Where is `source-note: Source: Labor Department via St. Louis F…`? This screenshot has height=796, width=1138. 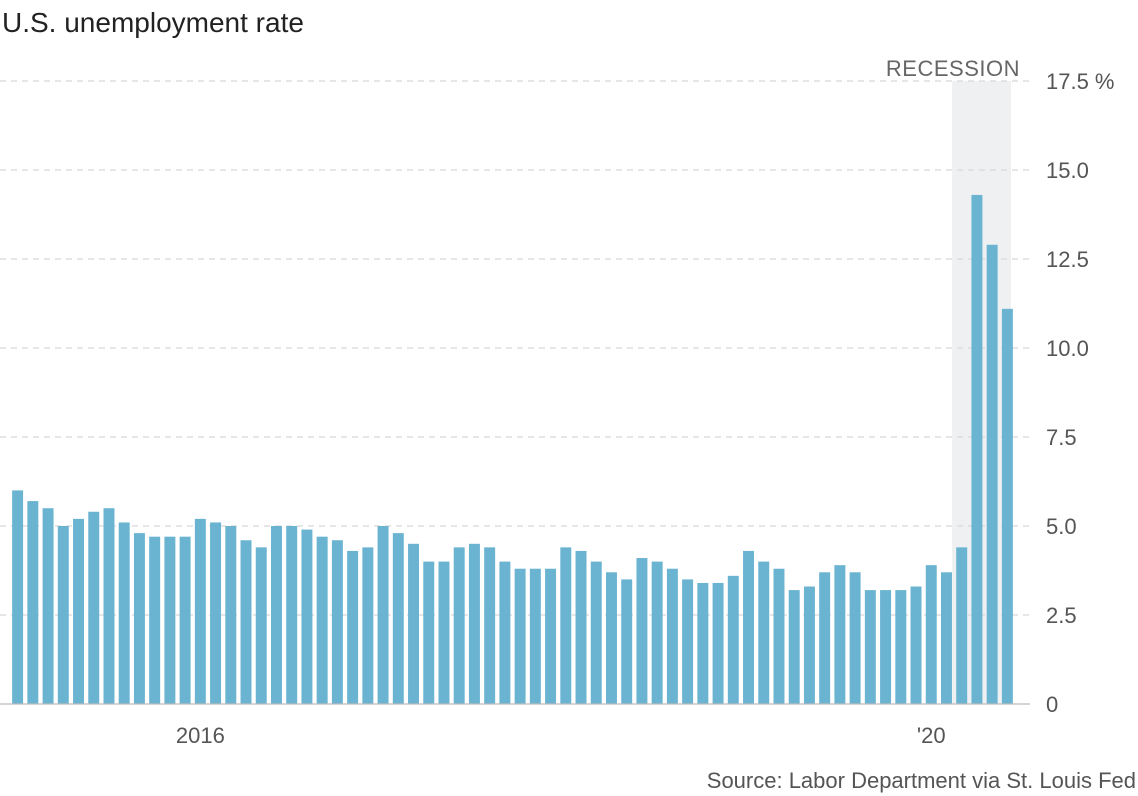
source-note: Source: Labor Department via St. Louis F… is located at coordinates (921, 780).